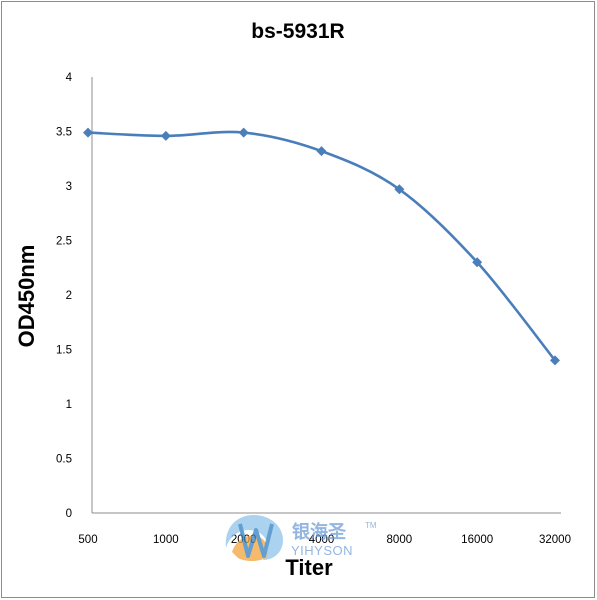 The width and height of the screenshot is (597, 600). What do you see at coordinates (254, 538) in the screenshot?
I see `logo-icon` at bounding box center [254, 538].